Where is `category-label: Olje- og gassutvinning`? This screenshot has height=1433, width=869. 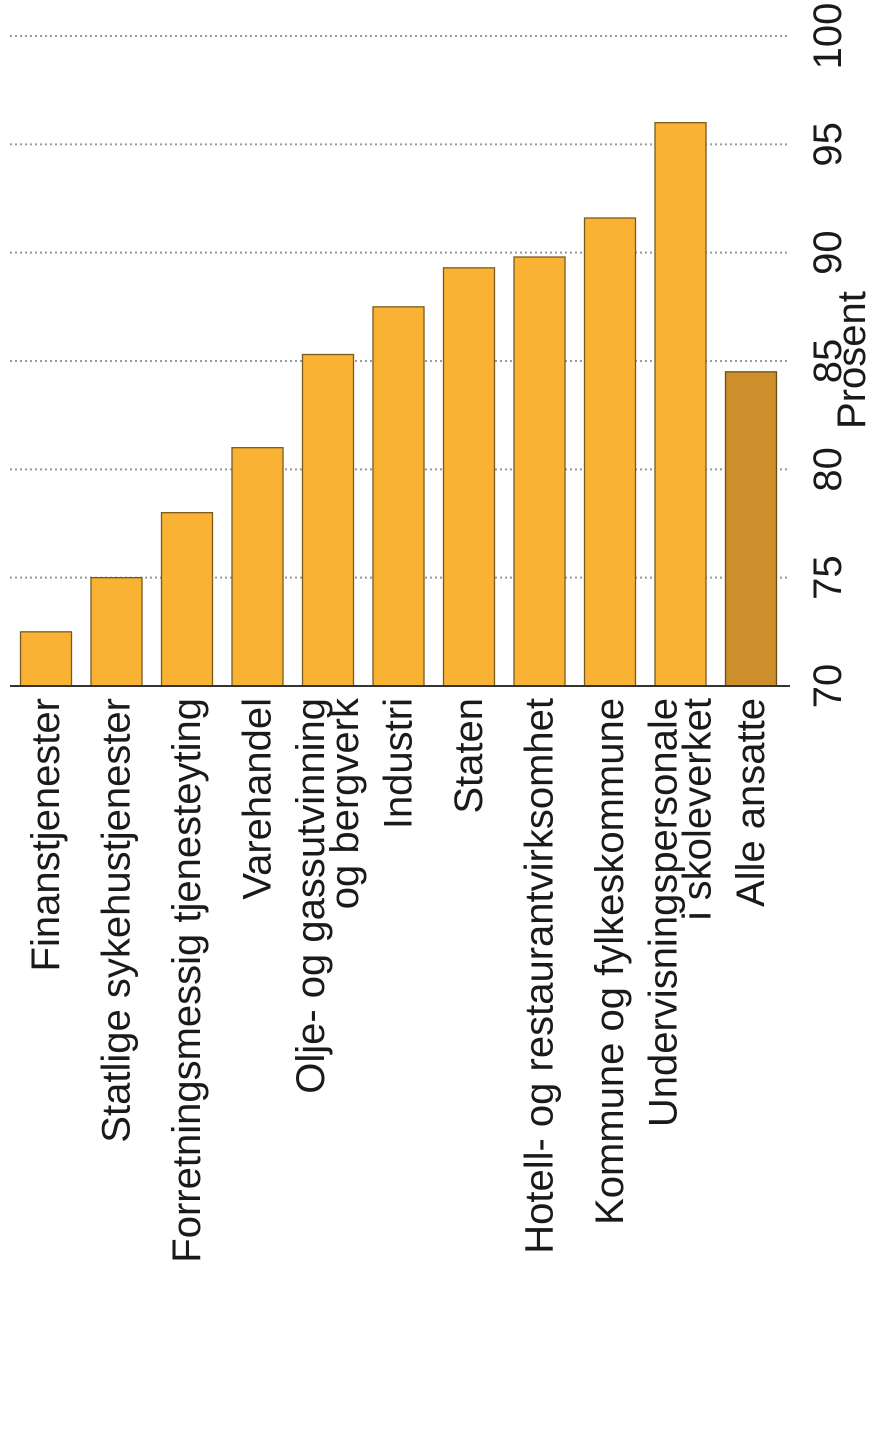
category-label: Olje- og gassutvinning is located at coordinates (311, 896).